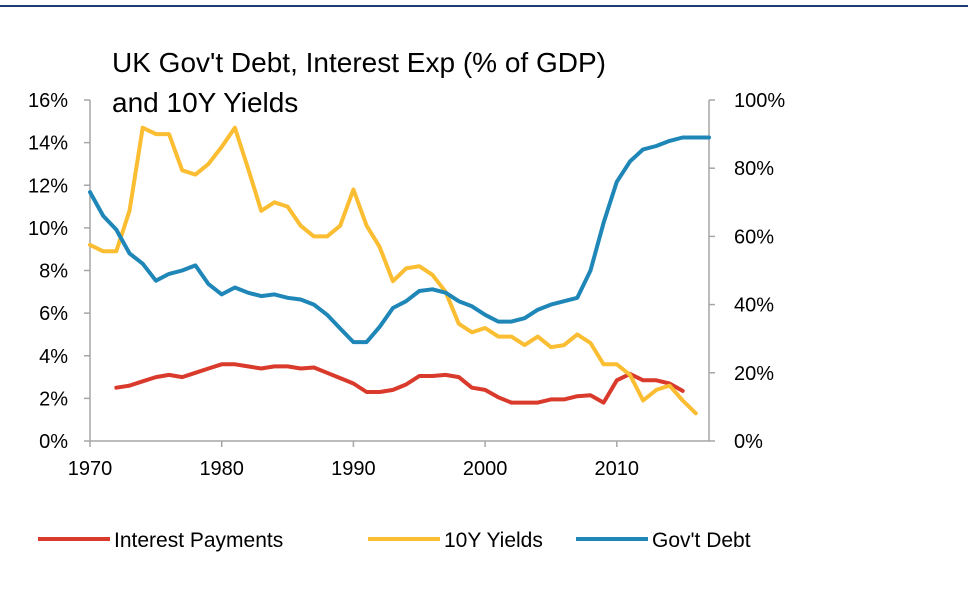  I want to click on top-rule, so click(484, 6).